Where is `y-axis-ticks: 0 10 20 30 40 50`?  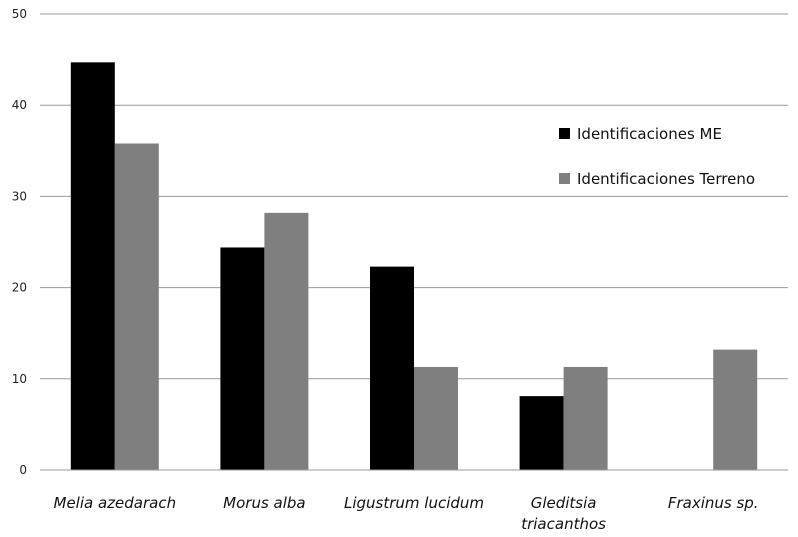
y-axis-ticks: 0 10 20 30 40 50 is located at coordinates (19, 242).